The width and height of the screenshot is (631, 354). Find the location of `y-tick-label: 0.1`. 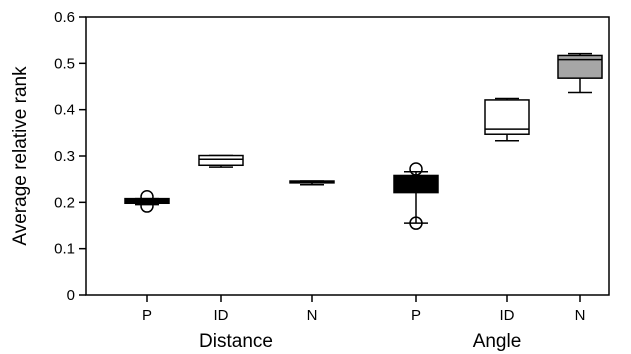

y-tick-label: 0.1 is located at coordinates (64, 249).